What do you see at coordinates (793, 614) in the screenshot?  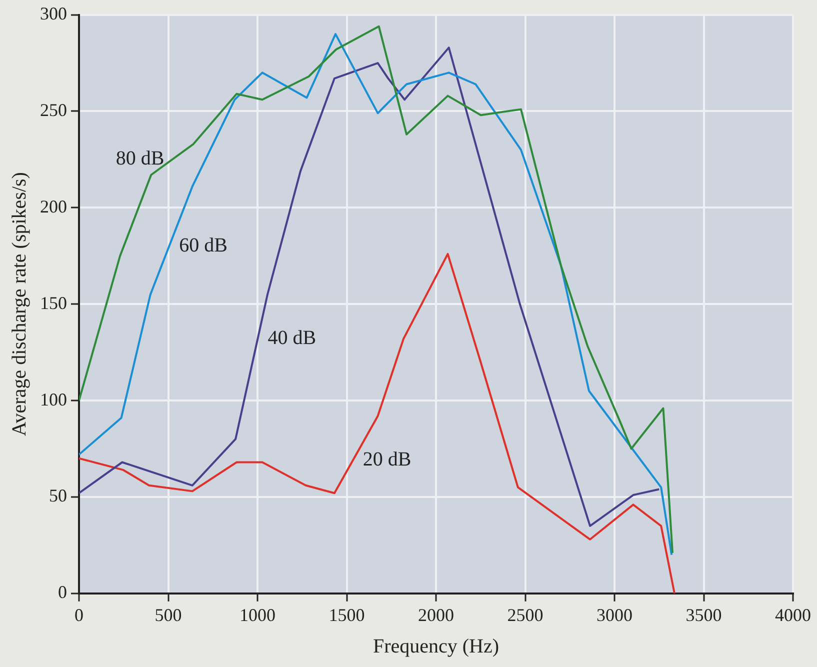 I see `x-tick-label: 4000` at bounding box center [793, 614].